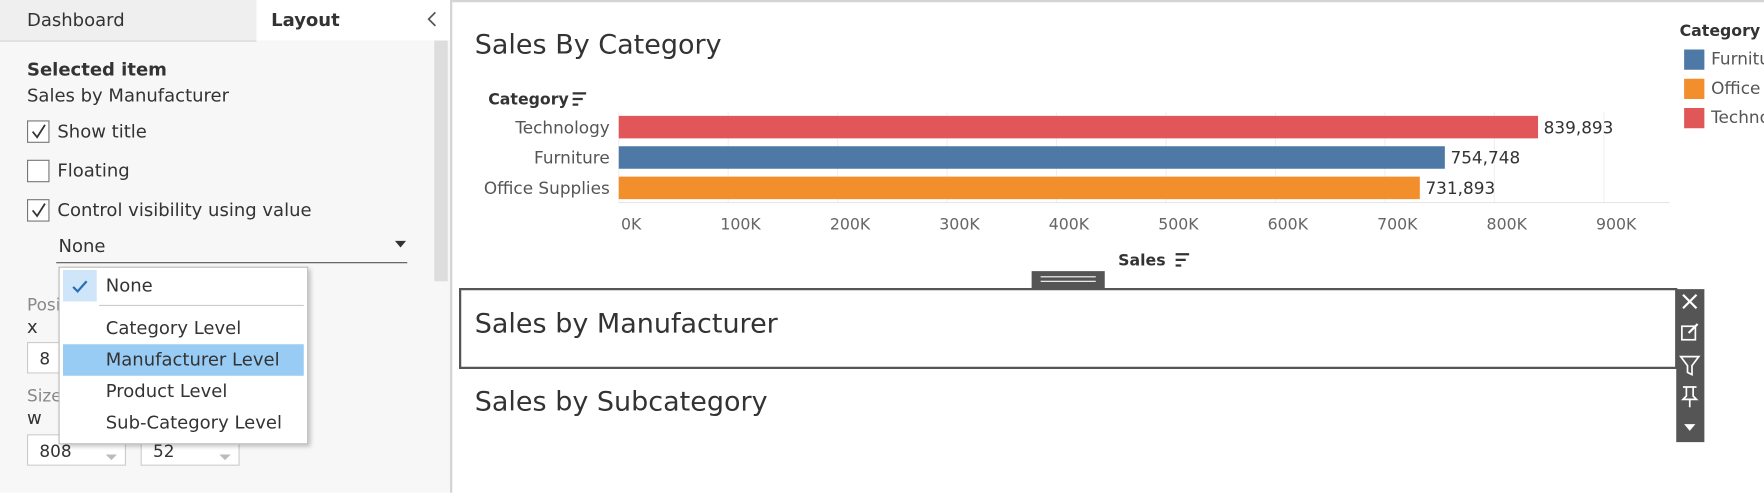  I want to click on checkbox-label: Show title, so click(102, 131).